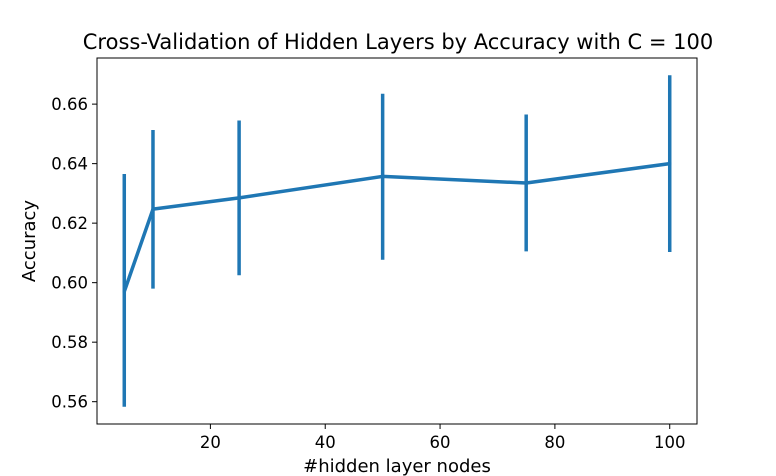 This screenshot has width=776, height=476. What do you see at coordinates (440, 442) in the screenshot?
I see `x-tick-label: 60` at bounding box center [440, 442].